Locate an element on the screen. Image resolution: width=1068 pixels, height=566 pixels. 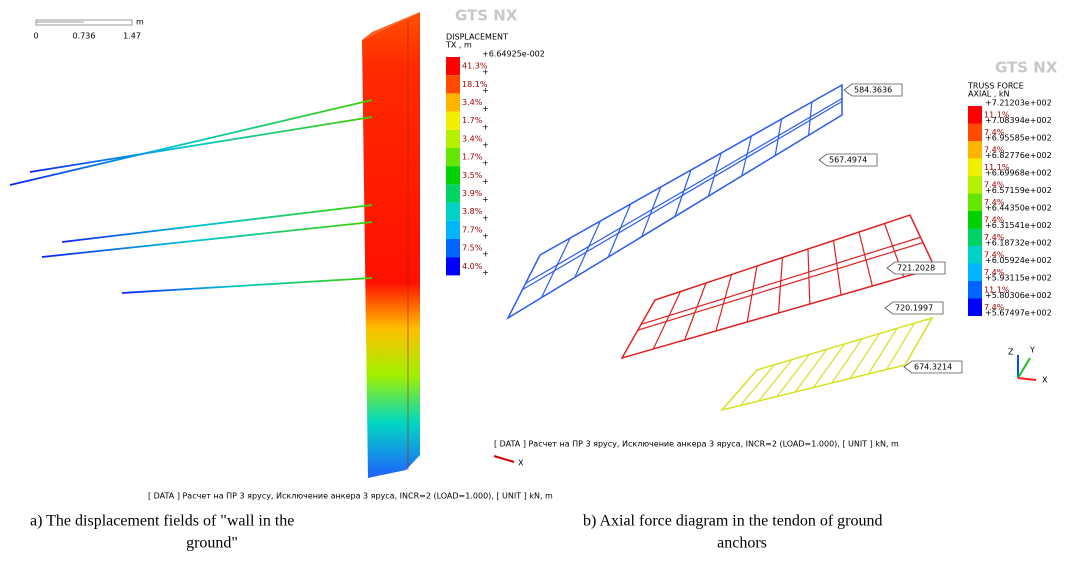
scale-unit: m is located at coordinates (140, 22).